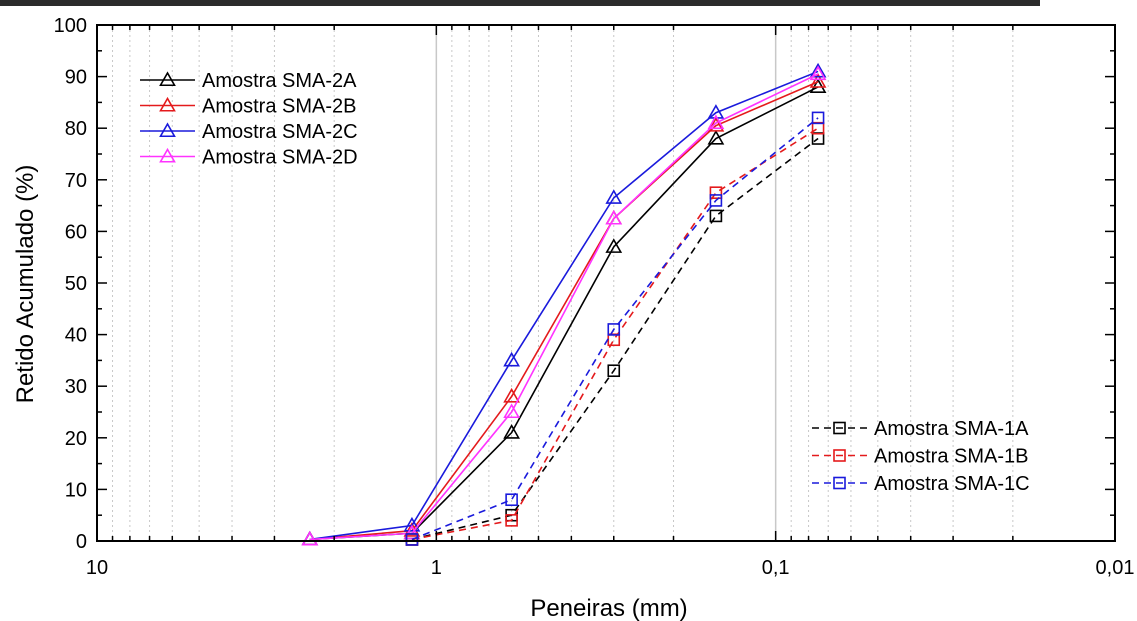 Image resolution: width=1137 pixels, height=621 pixels. Describe the element at coordinates (97, 568) in the screenshot. I see `x-tick-label: 10` at that location.